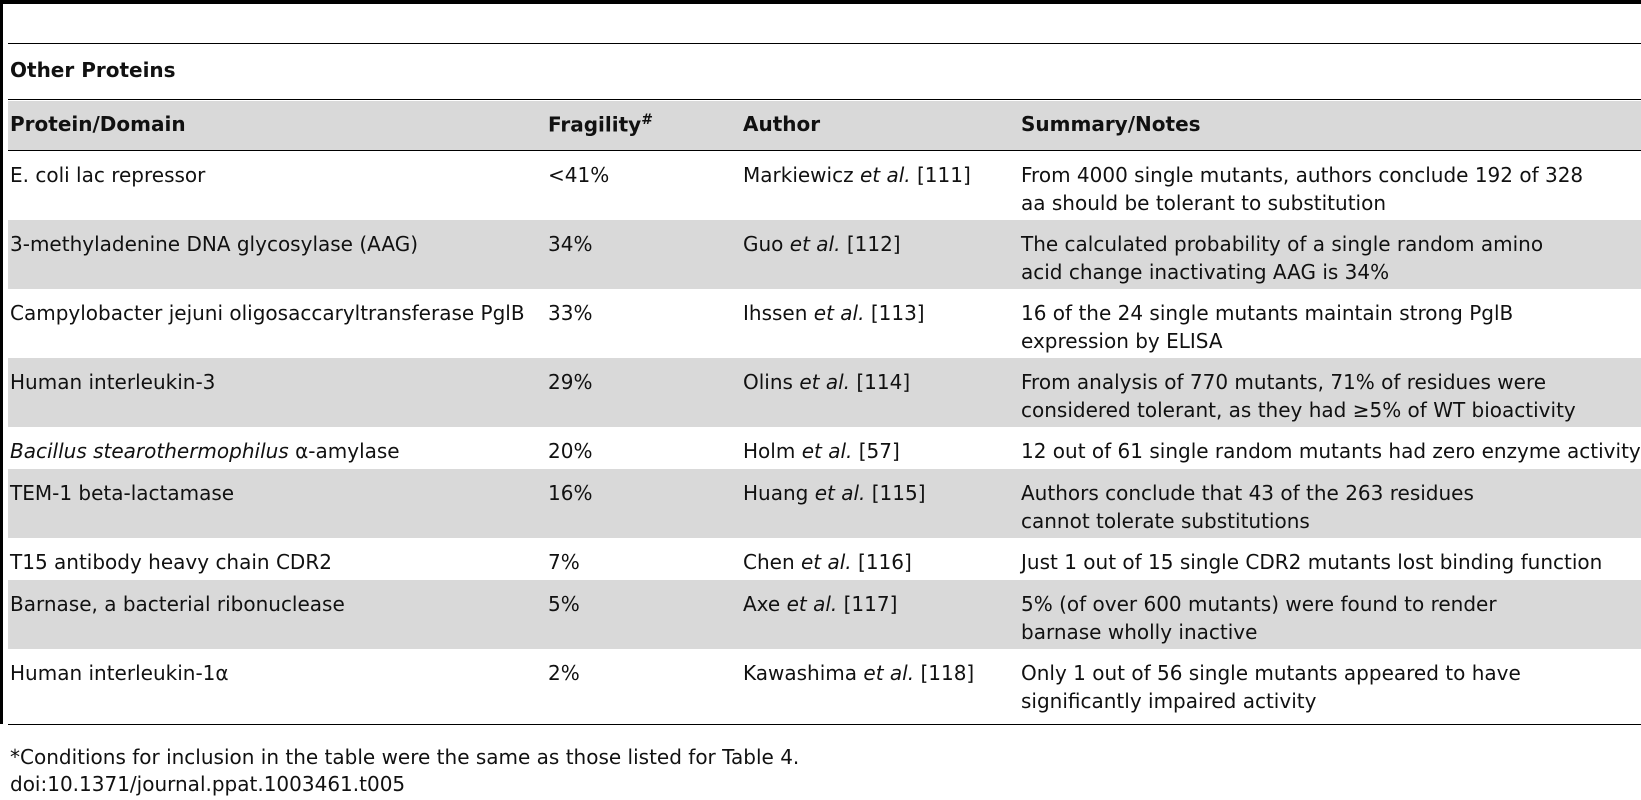  Describe the element at coordinates (113, 382) in the screenshot. I see `protein-text: Human interleukin-3` at that location.